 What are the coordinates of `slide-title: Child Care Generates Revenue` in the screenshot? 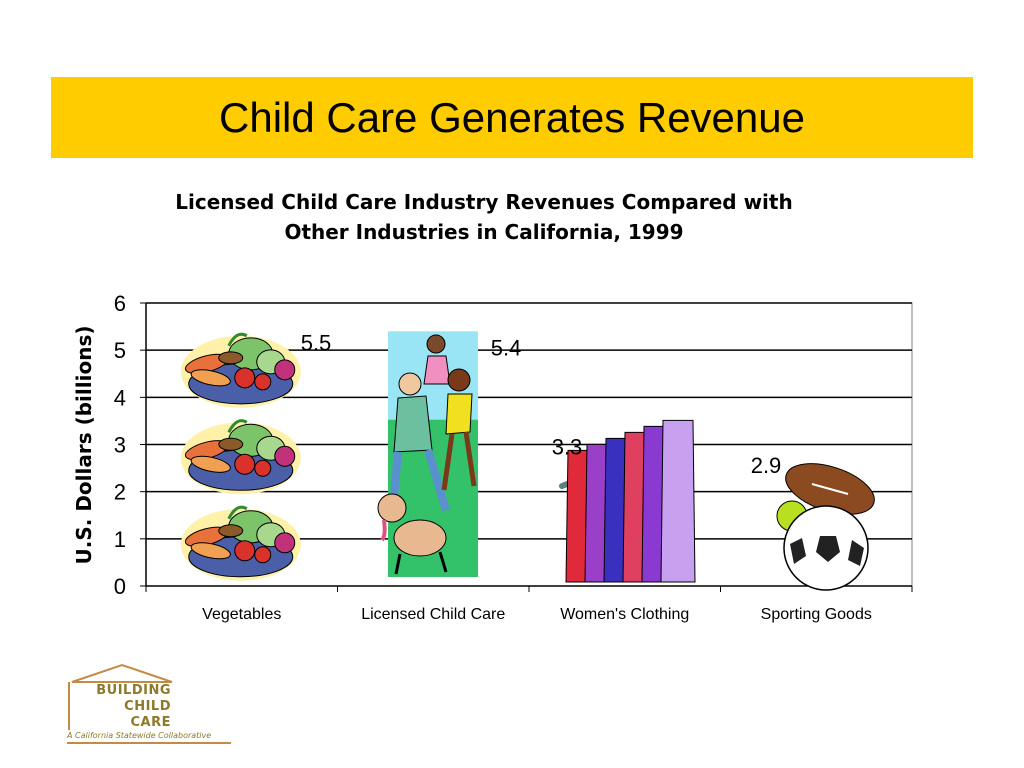 It's located at (512, 117).